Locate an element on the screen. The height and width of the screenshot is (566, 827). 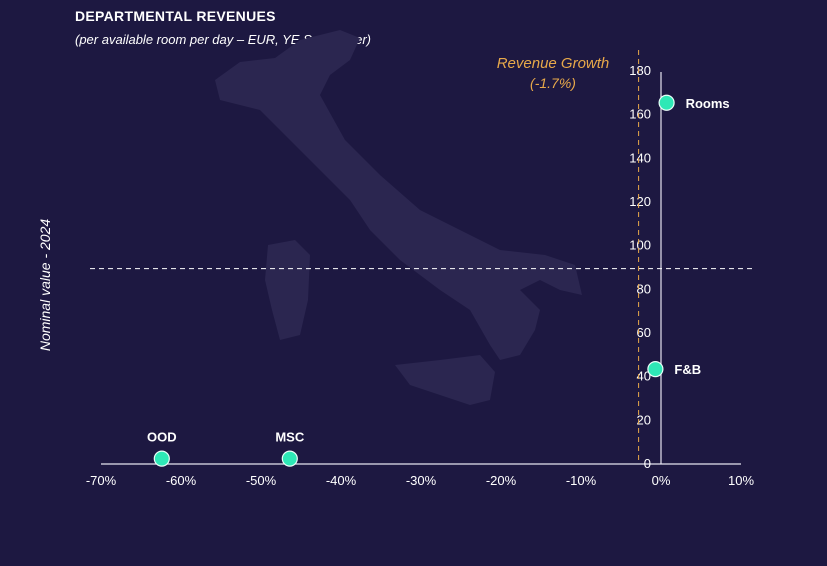
chart-title: DEPARTMENTAL REVENUES is located at coordinates (175, 16).